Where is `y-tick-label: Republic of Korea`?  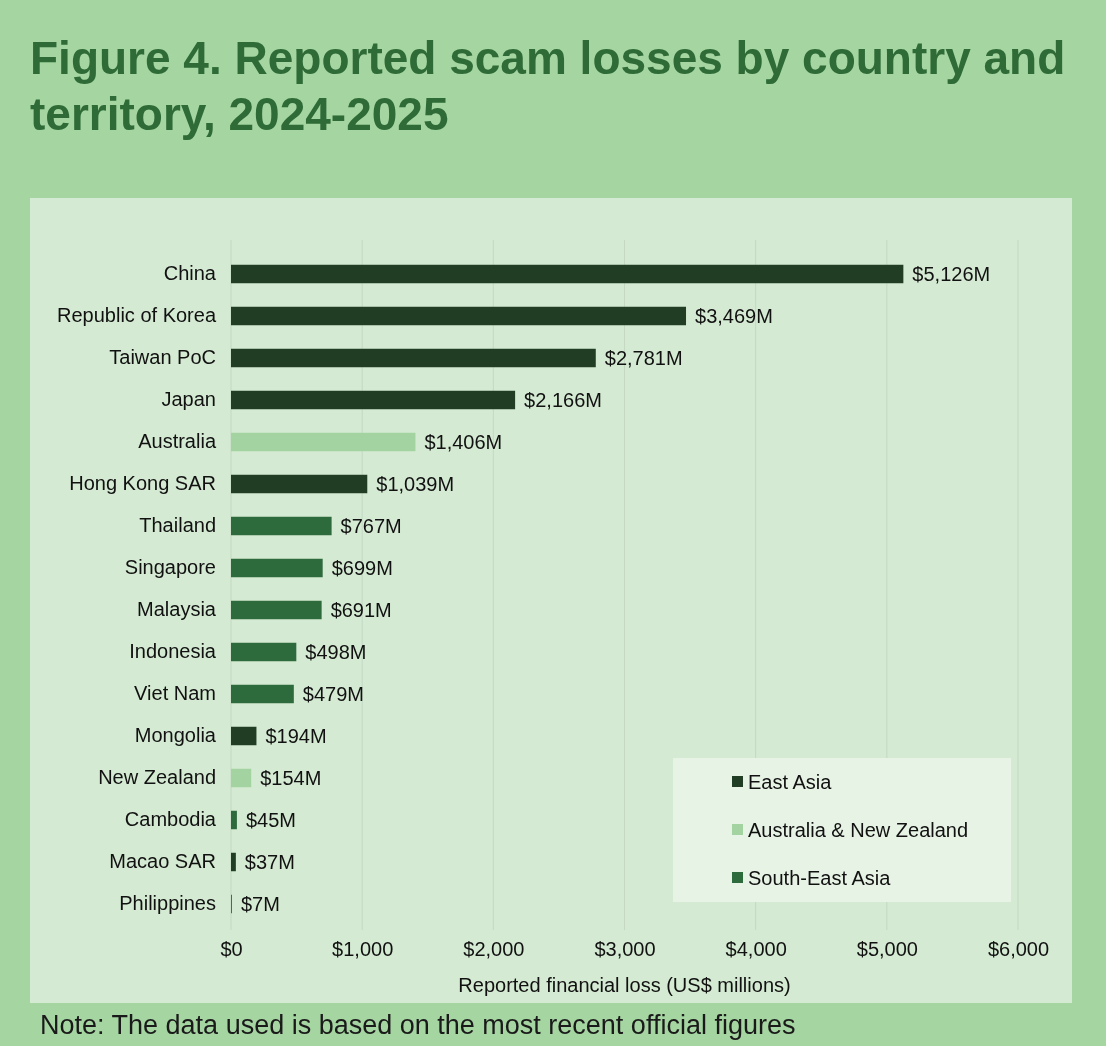 y-tick-label: Republic of Korea is located at coordinates (137, 315).